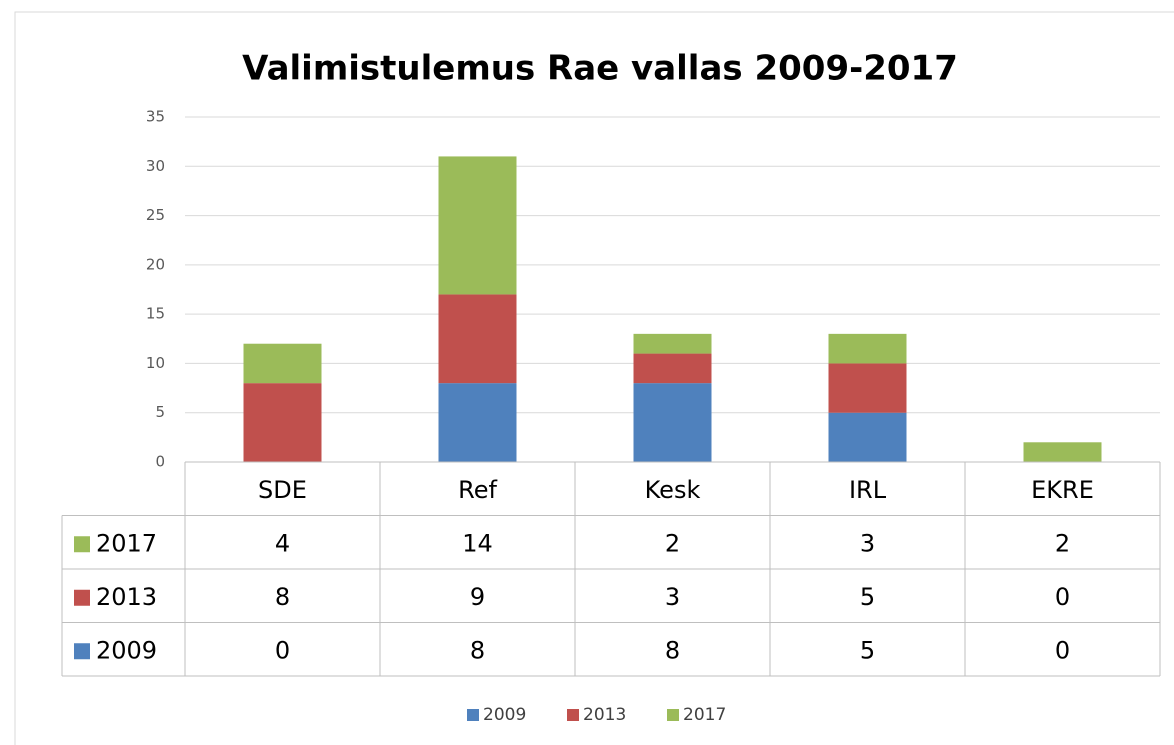  What do you see at coordinates (704, 715) in the screenshot?
I see `legend-label: 2017` at bounding box center [704, 715].